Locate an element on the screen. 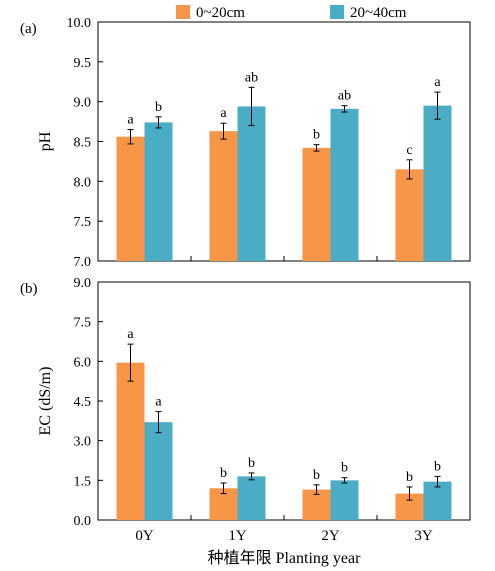  y-tick-label: 8.5 is located at coordinates (83, 143).